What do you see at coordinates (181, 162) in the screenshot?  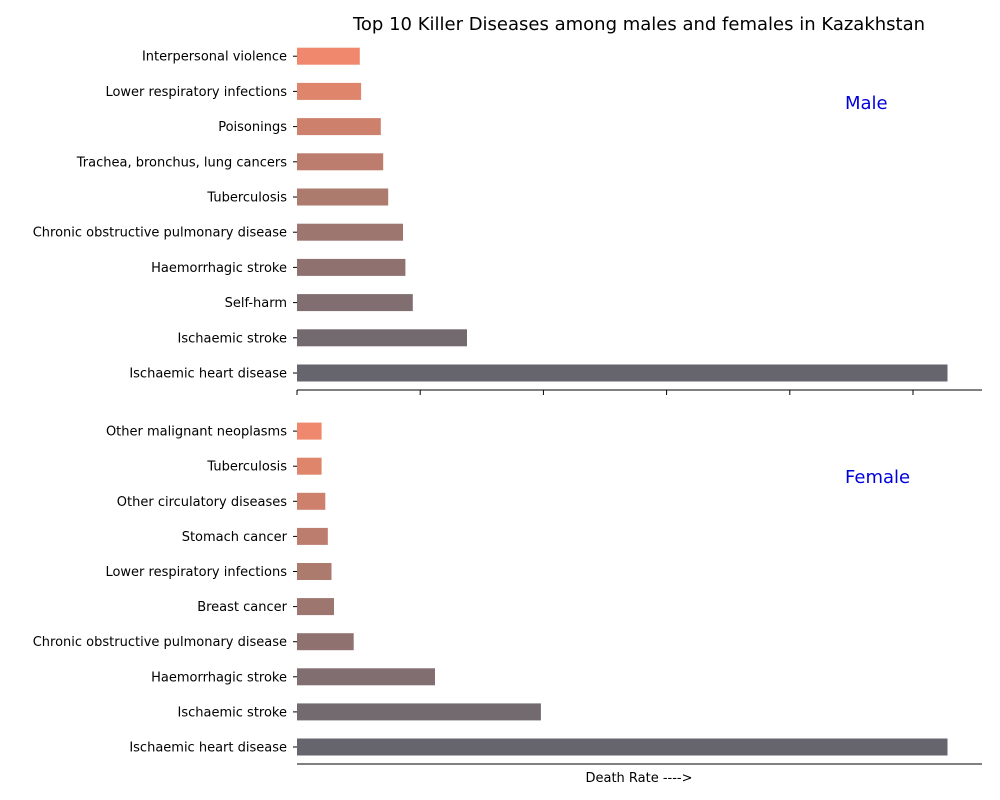 I see `male-category-label: Trachea, bronchus, lung cancers` at bounding box center [181, 162].